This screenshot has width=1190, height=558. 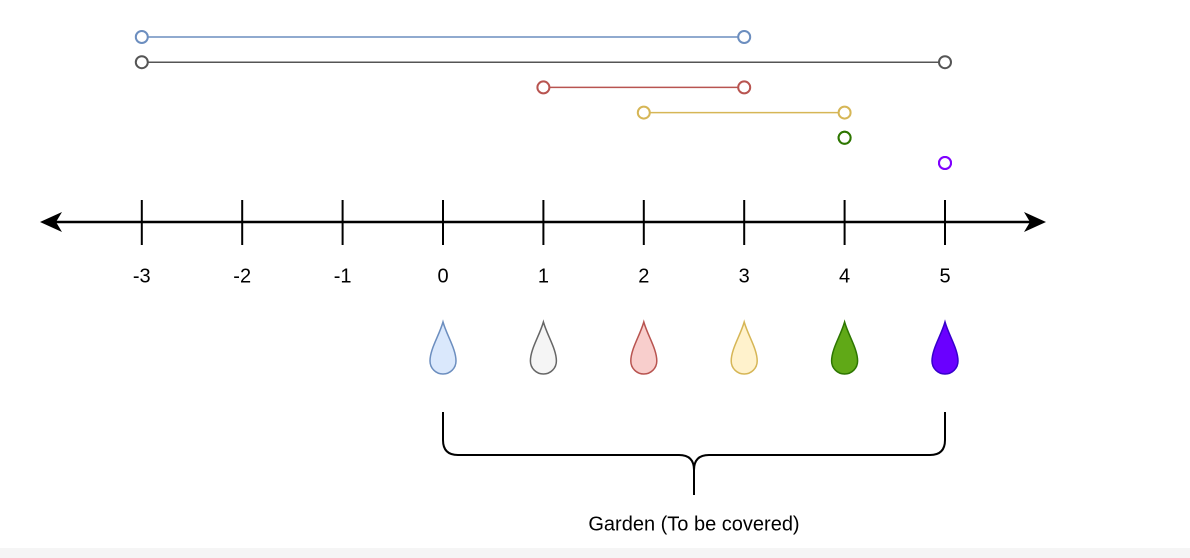 I want to click on tick-label: 1, so click(x=543, y=276).